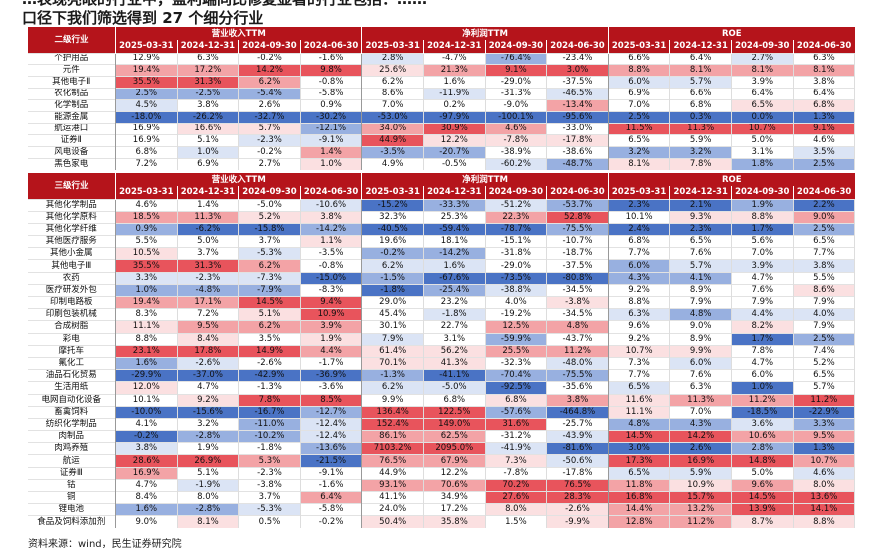 This screenshot has width=881, height=551. What do you see at coordinates (454, 140) in the screenshot?
I see `value-cell: 12.2%` at bounding box center [454, 140].